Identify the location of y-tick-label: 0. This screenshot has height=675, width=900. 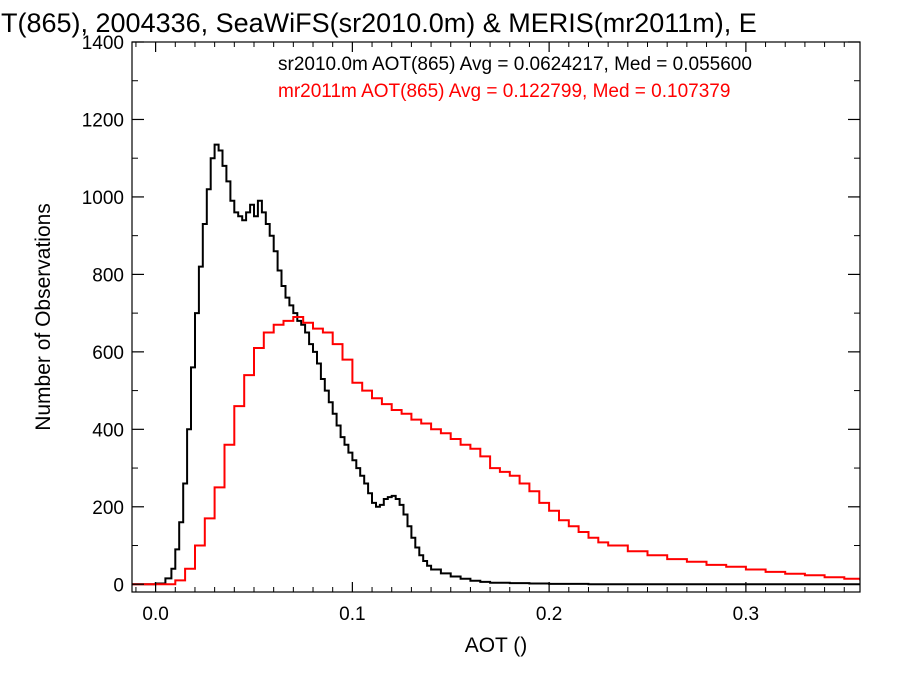
(118, 585).